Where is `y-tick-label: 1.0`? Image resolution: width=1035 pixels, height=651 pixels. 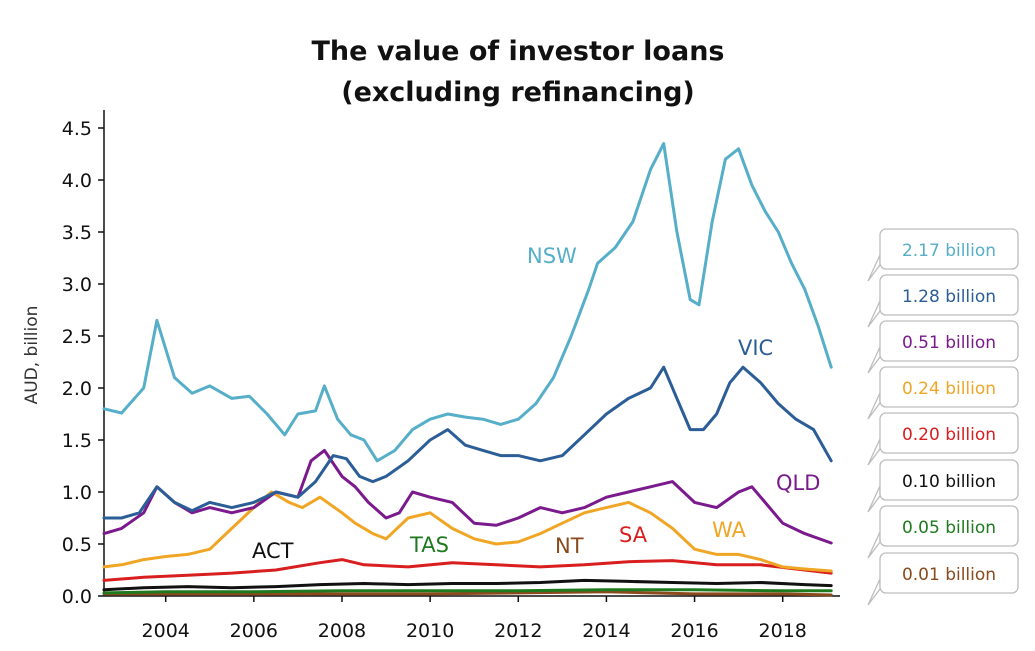
y-tick-label: 1.0 is located at coordinates (77, 493).